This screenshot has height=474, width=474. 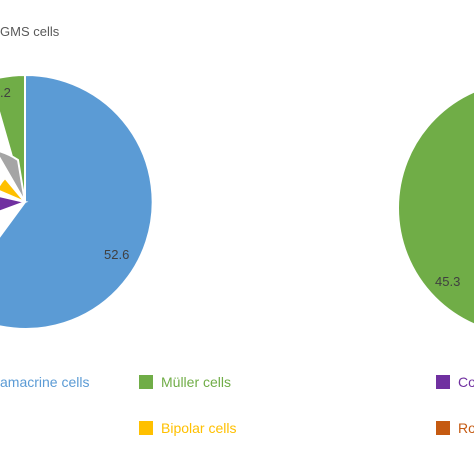 I want to click on chart-title: GMS cells, so click(x=30, y=31).